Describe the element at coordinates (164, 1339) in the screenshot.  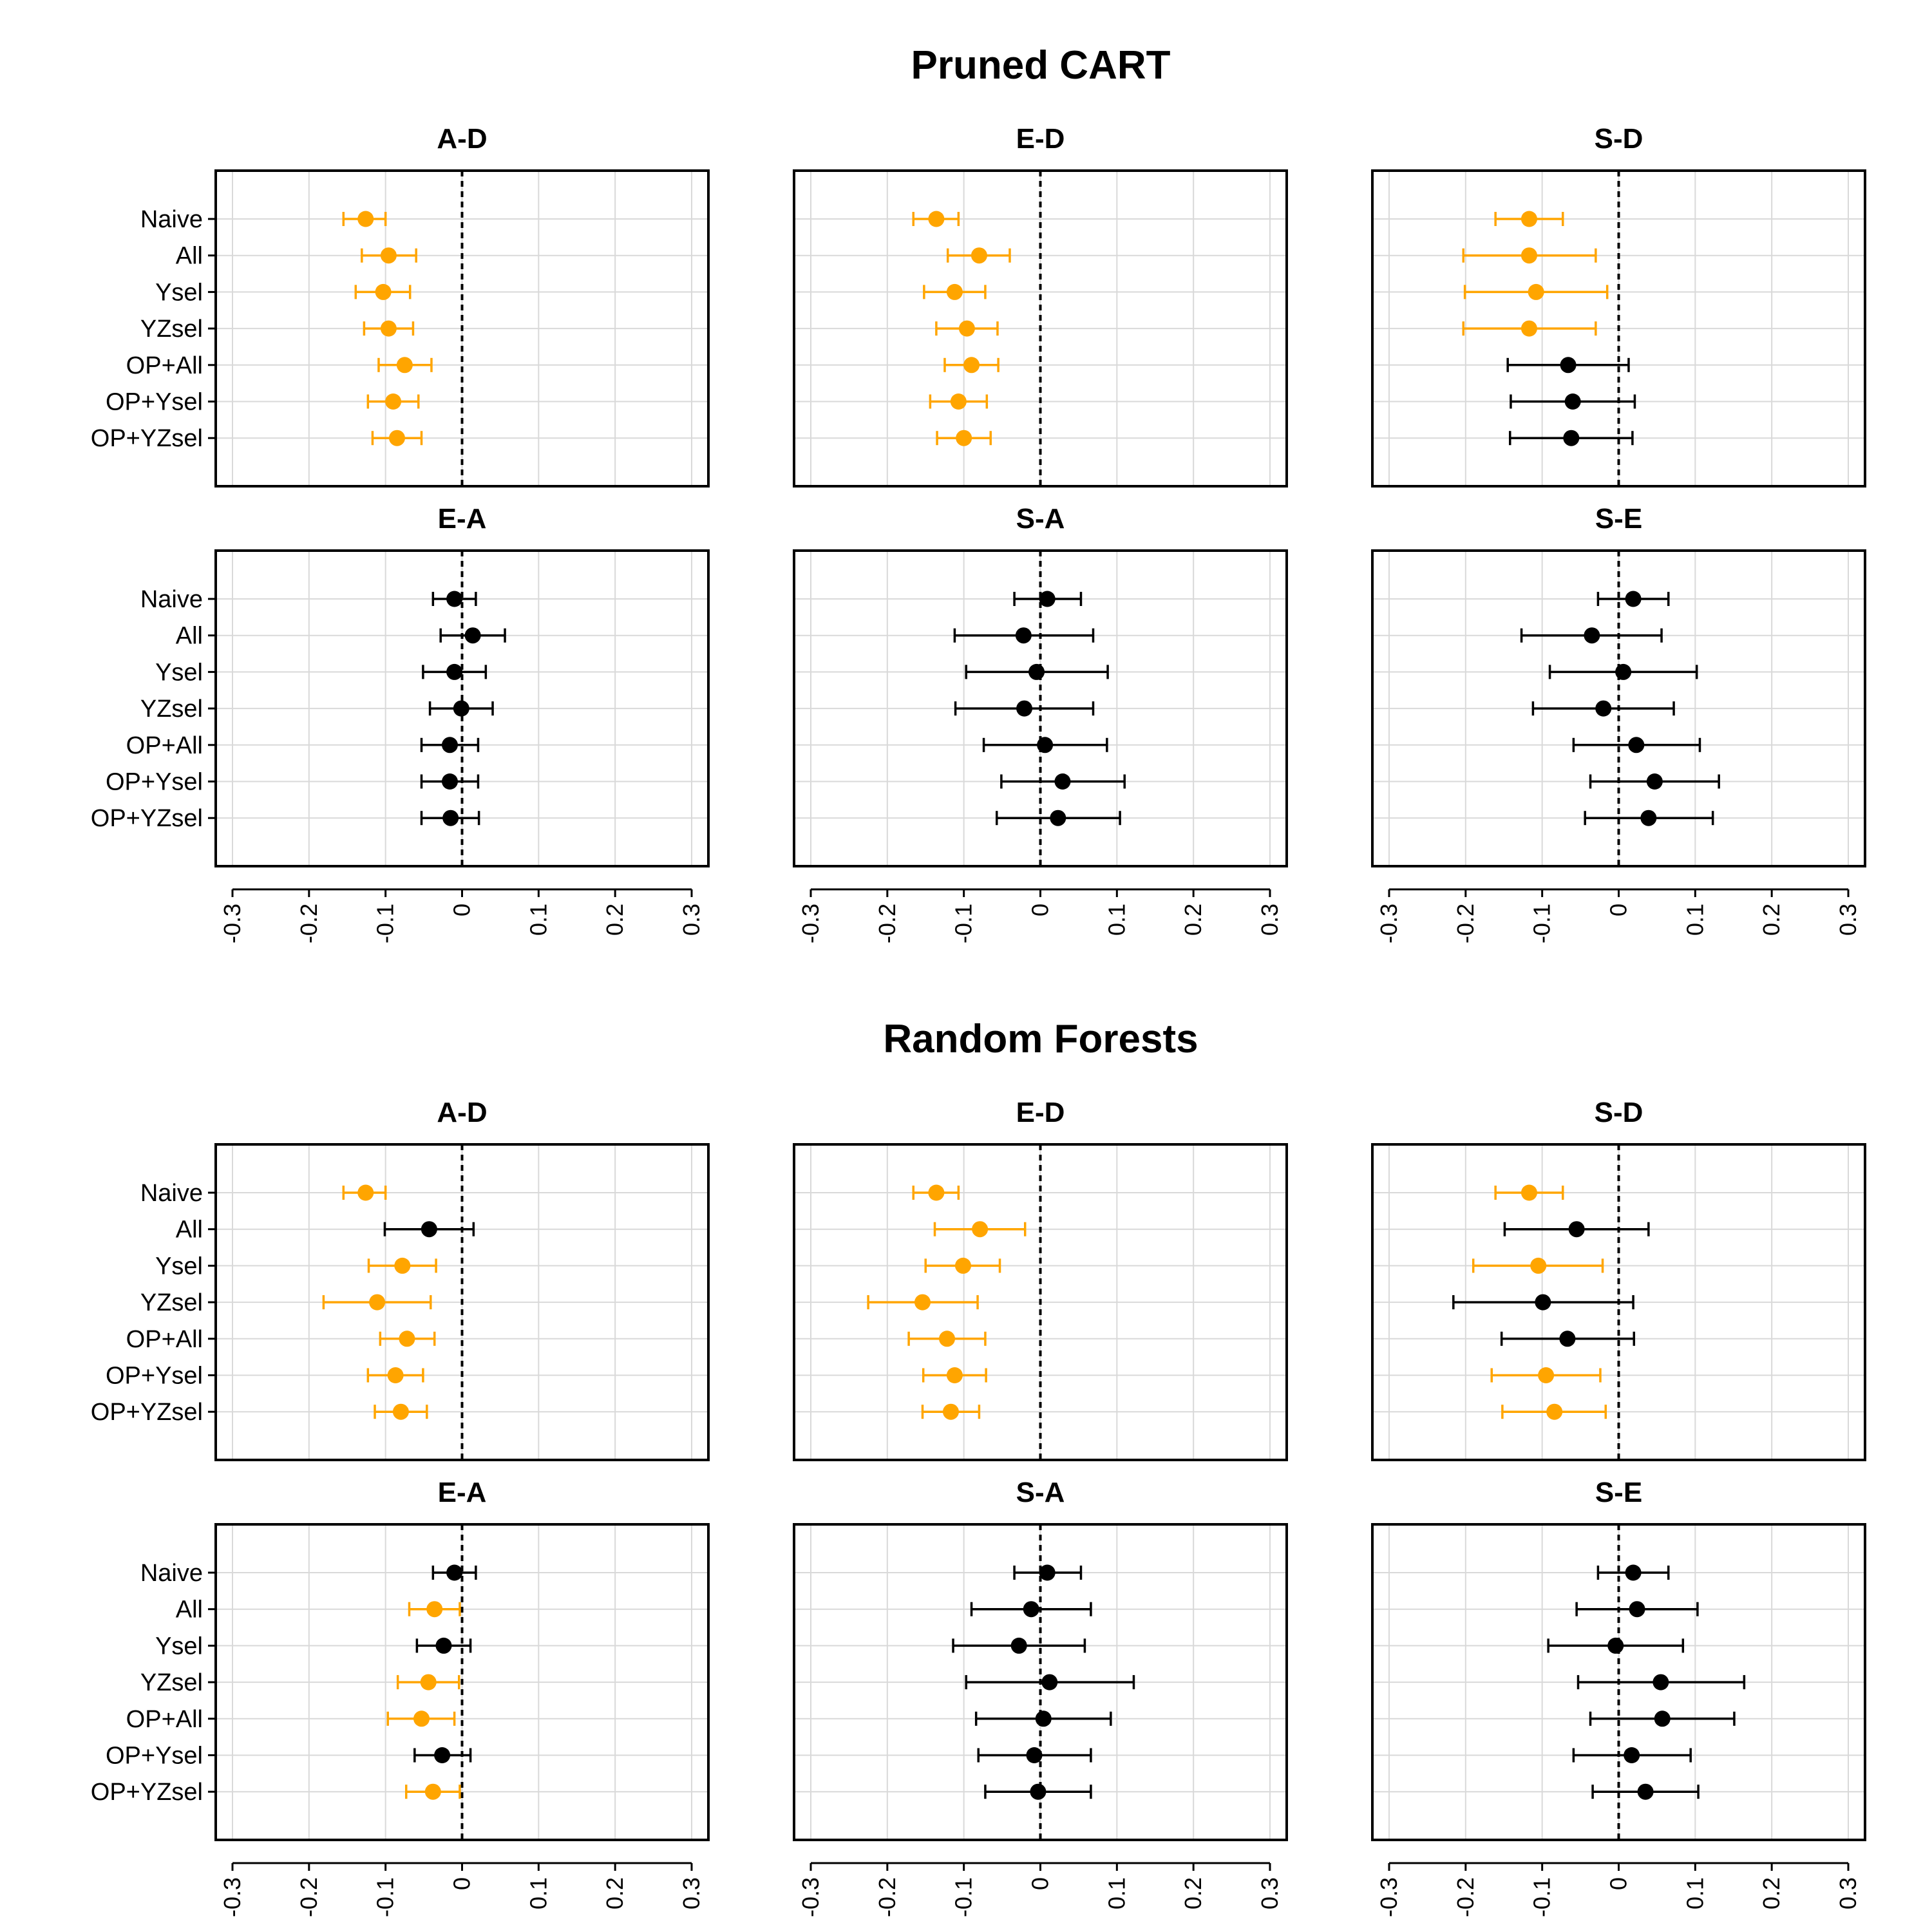
I see `category-label: OP+All` at that location.